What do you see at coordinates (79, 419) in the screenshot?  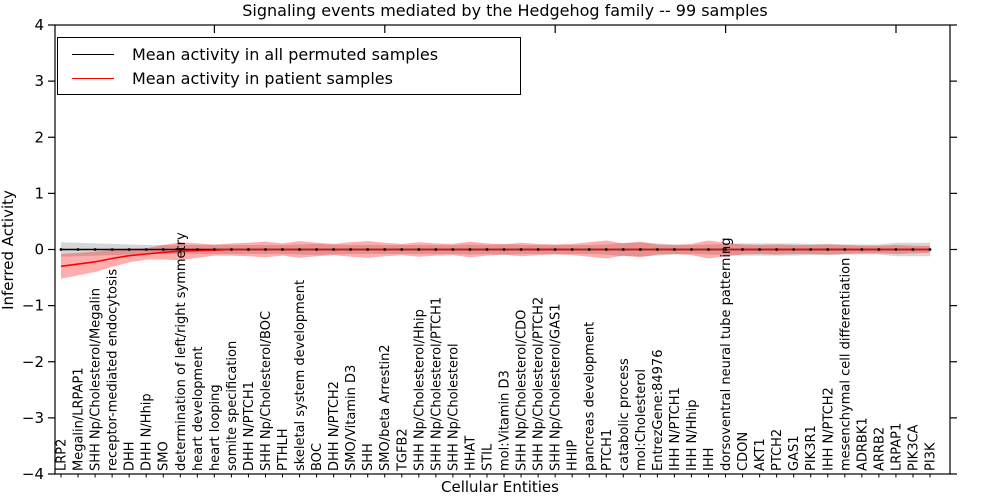 I see `category-label: Megalin/LRPAP1` at bounding box center [79, 419].